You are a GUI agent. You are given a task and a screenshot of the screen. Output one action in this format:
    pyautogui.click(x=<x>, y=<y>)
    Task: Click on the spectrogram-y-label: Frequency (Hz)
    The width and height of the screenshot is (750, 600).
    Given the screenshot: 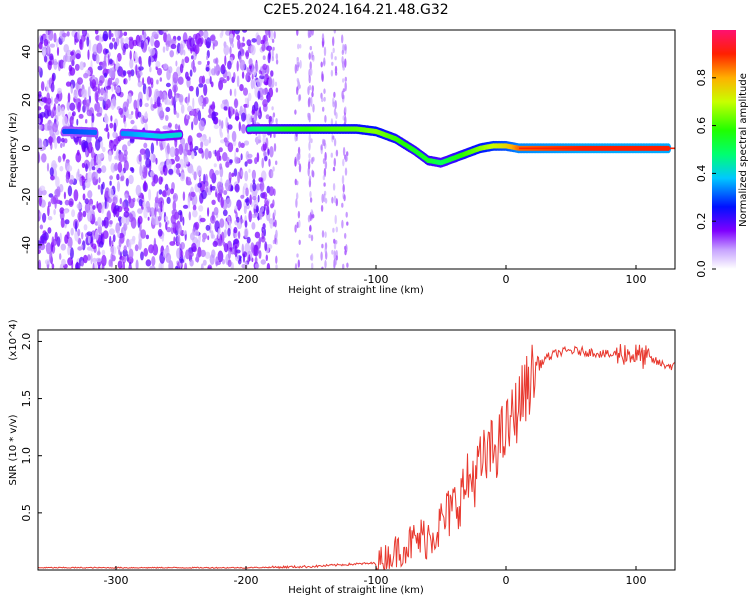 What is the action you would take?
    pyautogui.click(x=13, y=150)
    